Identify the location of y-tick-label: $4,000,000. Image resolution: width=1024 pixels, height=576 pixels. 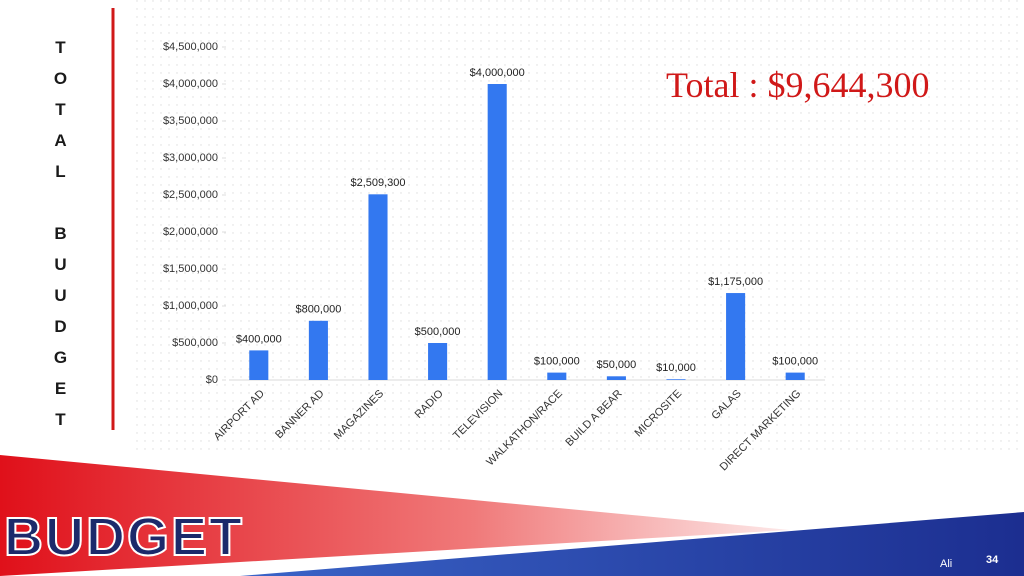
(190, 84).